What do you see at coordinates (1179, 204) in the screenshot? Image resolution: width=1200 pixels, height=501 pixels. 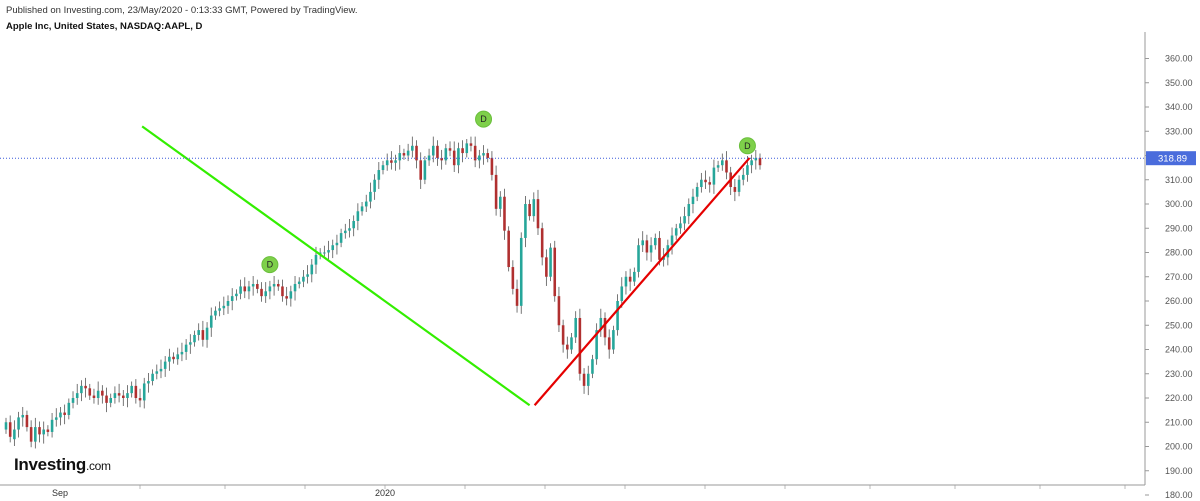 I see `y-tick-label: 300.00` at bounding box center [1179, 204].